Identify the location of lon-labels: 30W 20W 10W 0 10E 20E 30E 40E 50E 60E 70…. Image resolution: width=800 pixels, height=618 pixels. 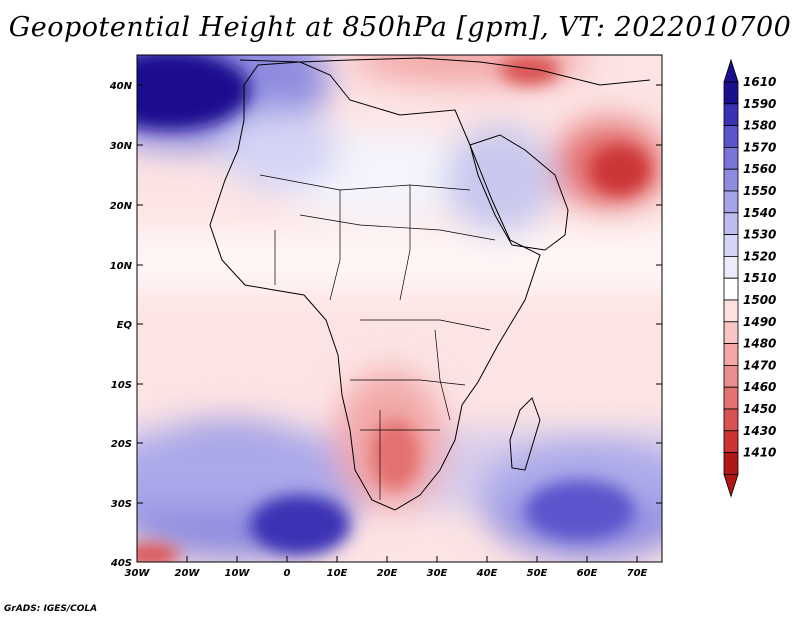
(386, 573).